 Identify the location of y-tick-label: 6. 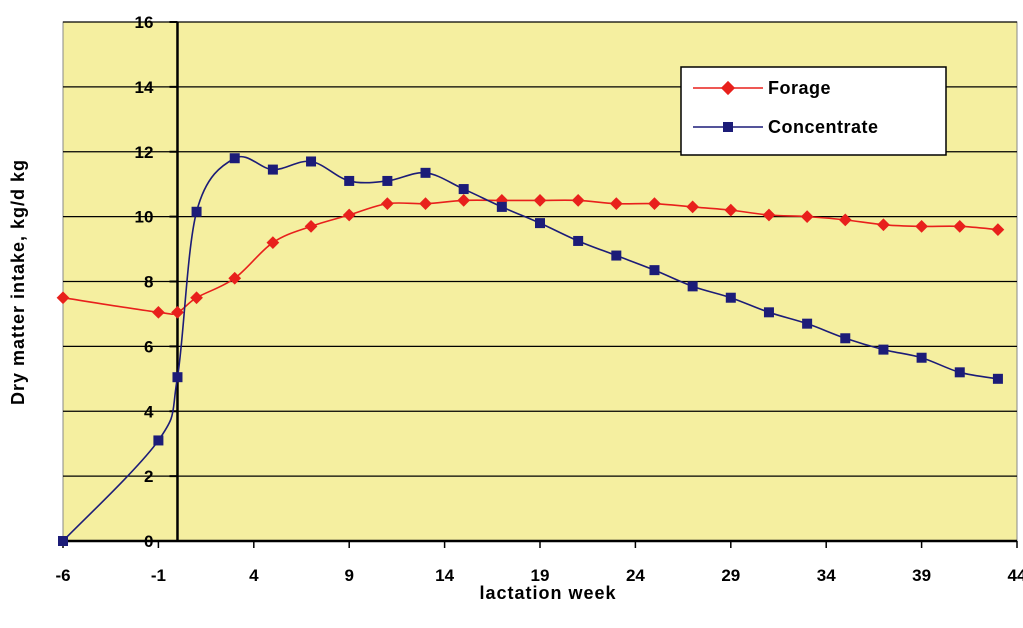
(148, 346).